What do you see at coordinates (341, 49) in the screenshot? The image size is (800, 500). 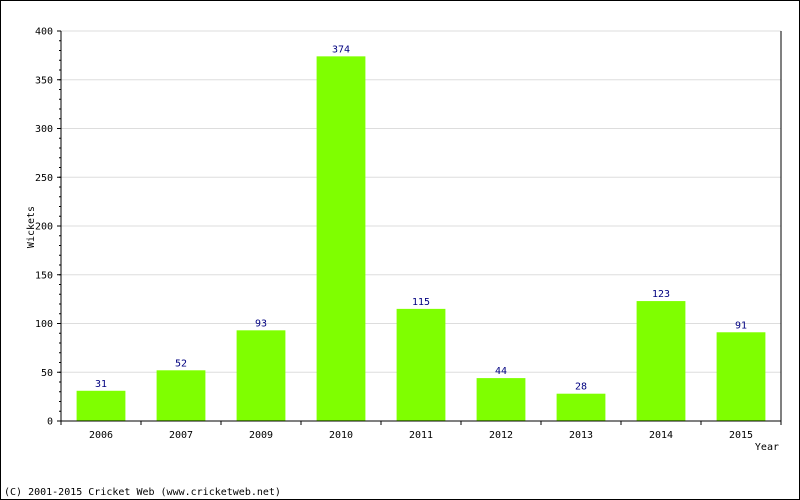 I see `data-label-2010: 374` at bounding box center [341, 49].